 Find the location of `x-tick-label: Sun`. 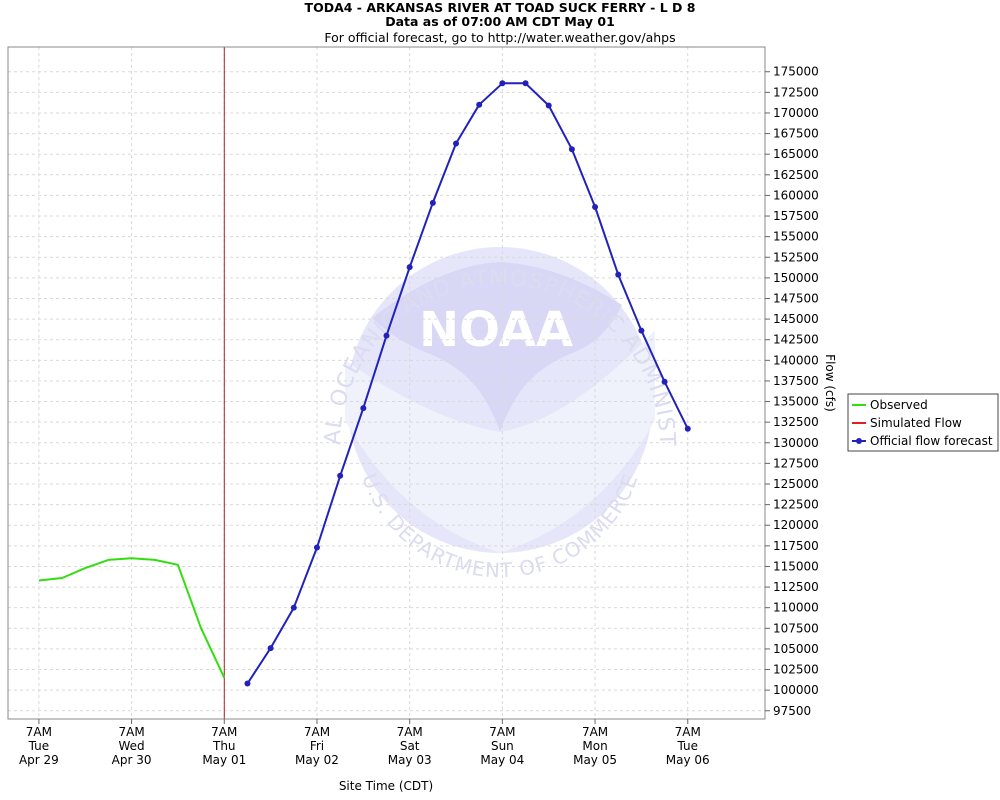

x-tick-label: Sun is located at coordinates (502, 746).